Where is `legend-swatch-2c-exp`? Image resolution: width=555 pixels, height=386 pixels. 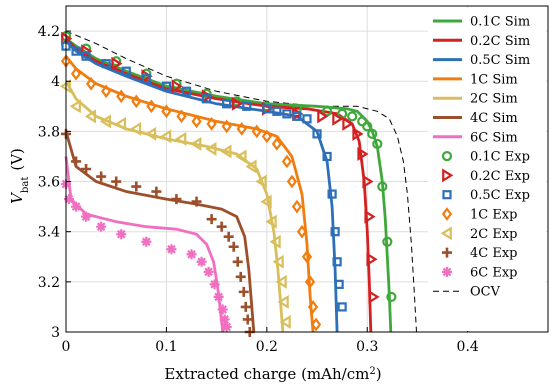
legend-swatch-2c-exp is located at coordinates (446, 233).